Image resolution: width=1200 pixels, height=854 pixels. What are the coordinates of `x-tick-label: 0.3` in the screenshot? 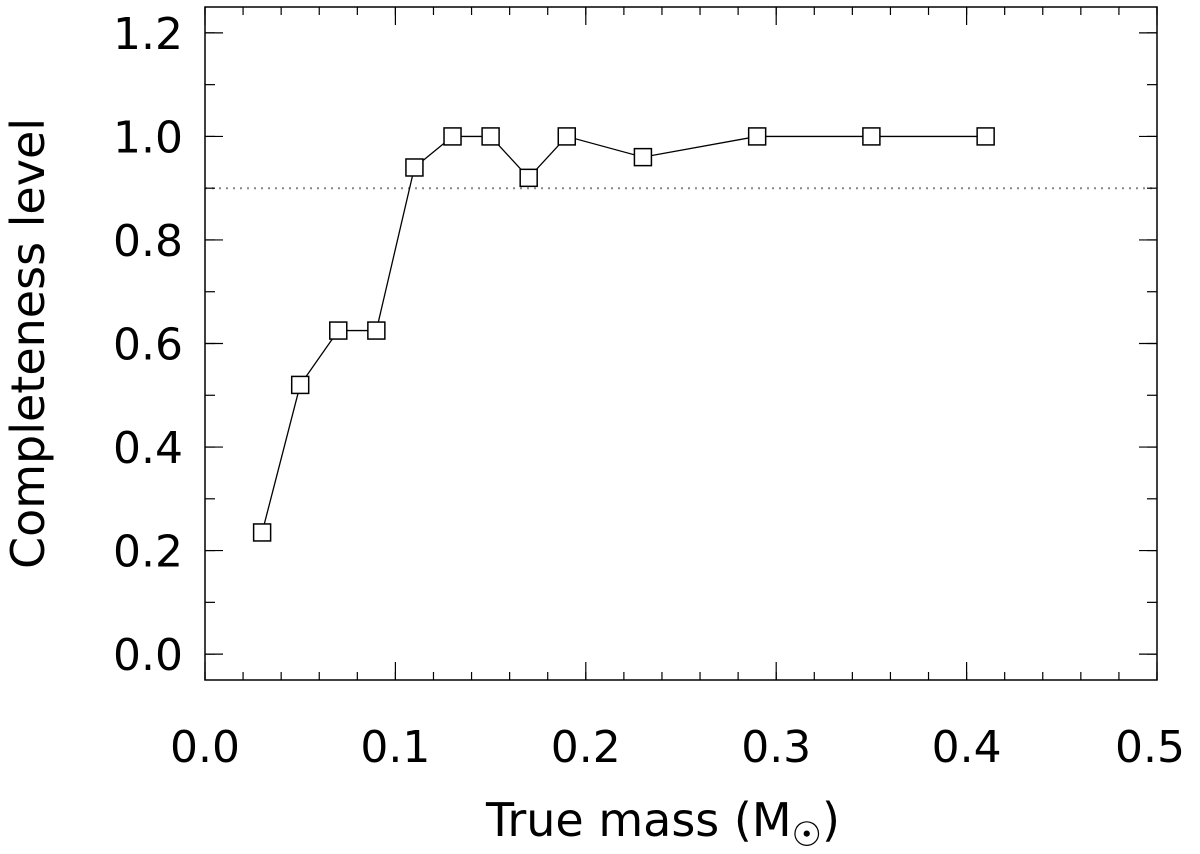 It's located at (776, 747).